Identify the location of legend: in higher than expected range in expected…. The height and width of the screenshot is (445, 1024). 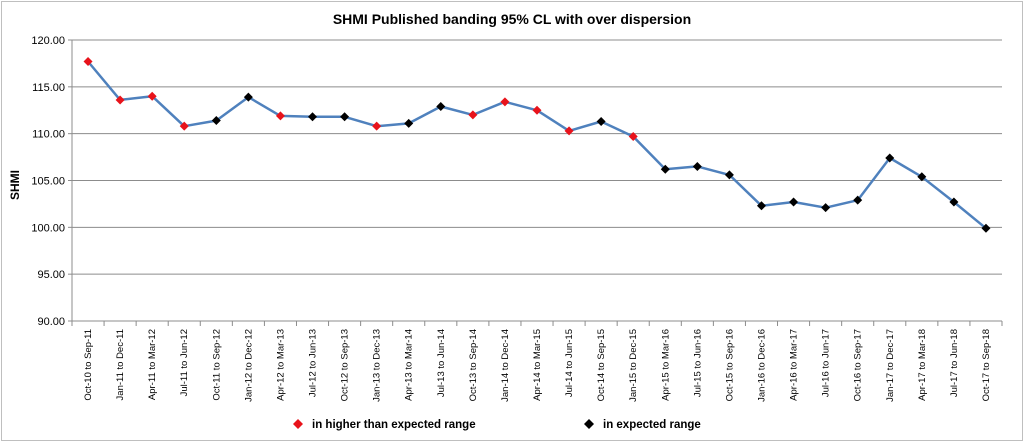
(497, 425).